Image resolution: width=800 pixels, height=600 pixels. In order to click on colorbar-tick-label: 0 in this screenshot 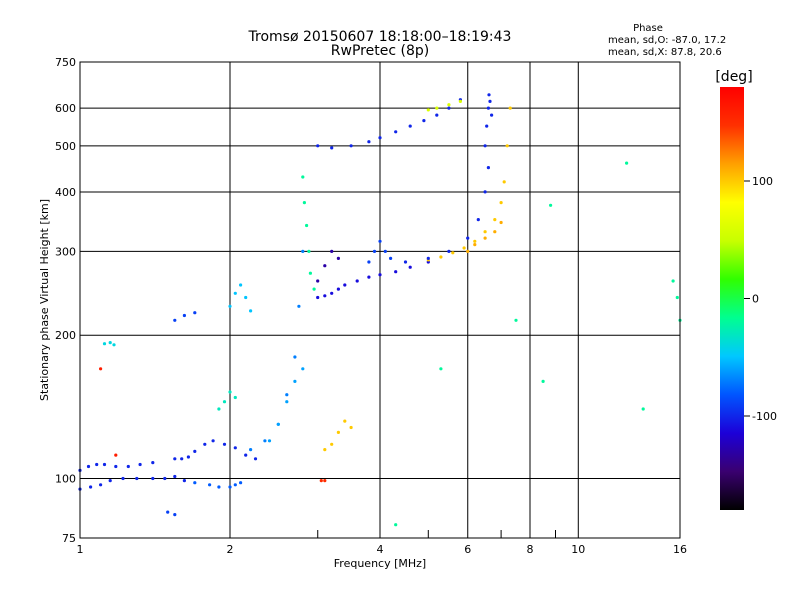, I will do `click(755, 299)`.